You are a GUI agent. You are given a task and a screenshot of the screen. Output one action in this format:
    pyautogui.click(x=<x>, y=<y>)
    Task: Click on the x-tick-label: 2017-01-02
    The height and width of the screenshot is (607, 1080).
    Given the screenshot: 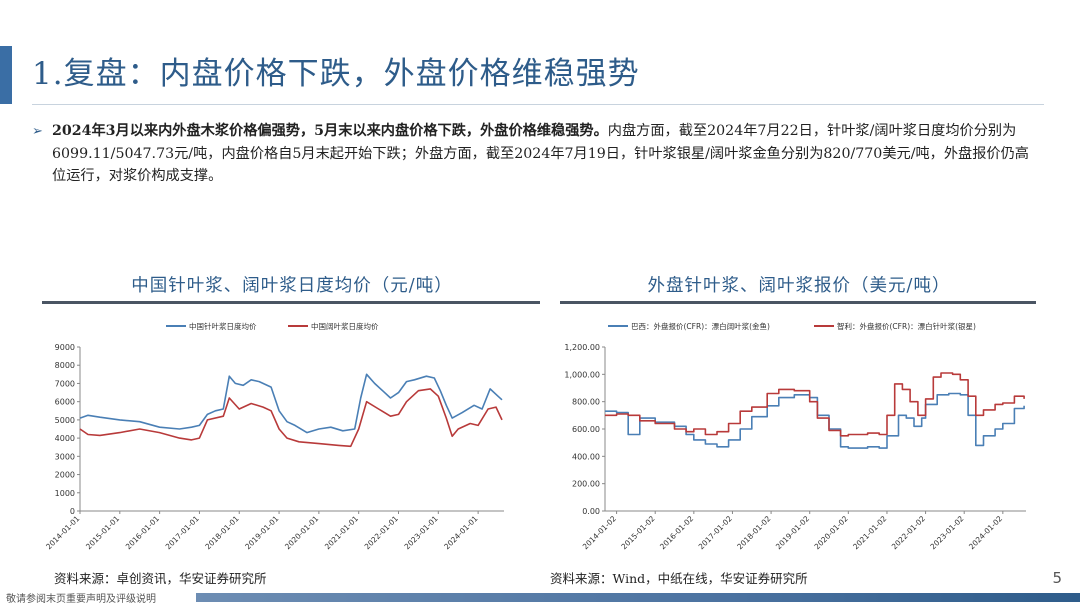 What is the action you would take?
    pyautogui.click(x=715, y=532)
    